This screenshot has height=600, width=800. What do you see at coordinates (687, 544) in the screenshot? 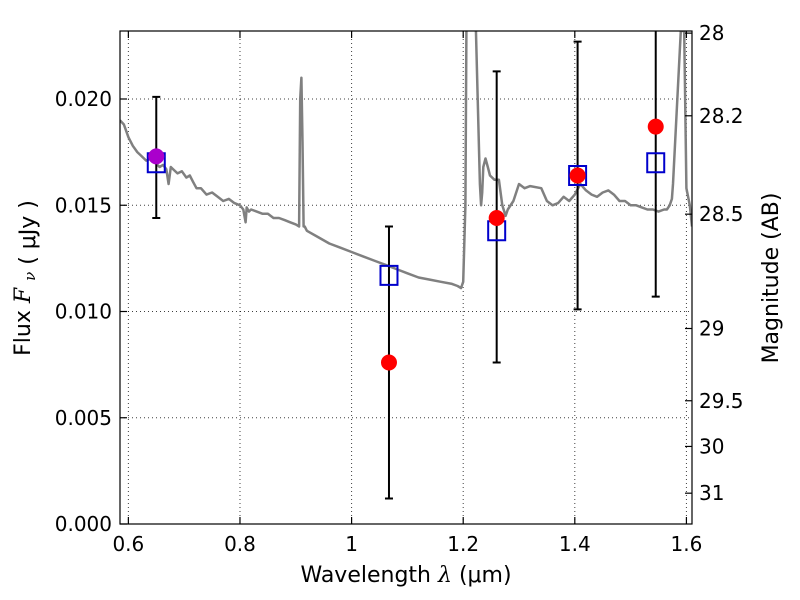
I see `x-tick-label: 1.6` at bounding box center [687, 544].